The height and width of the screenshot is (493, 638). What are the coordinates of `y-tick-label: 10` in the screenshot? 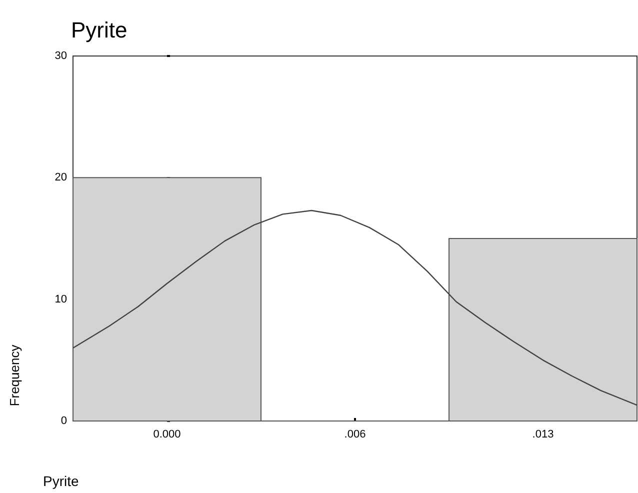 It's located at (60, 299).